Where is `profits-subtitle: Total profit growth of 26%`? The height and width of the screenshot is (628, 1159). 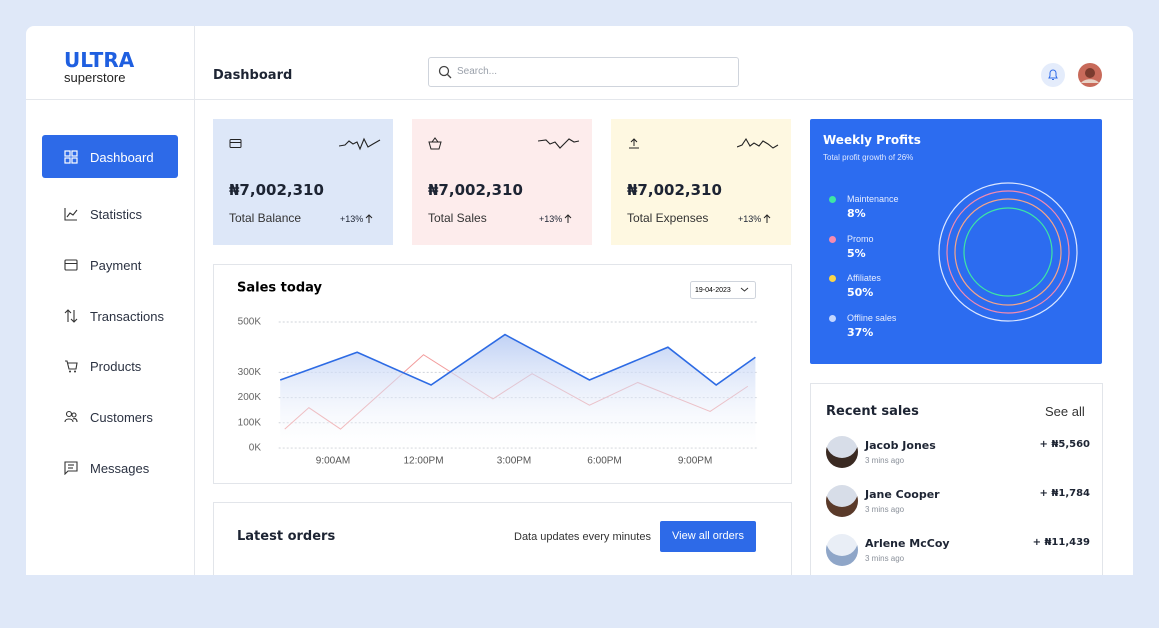 profits-subtitle: Total profit growth of 26% is located at coordinates (868, 157).